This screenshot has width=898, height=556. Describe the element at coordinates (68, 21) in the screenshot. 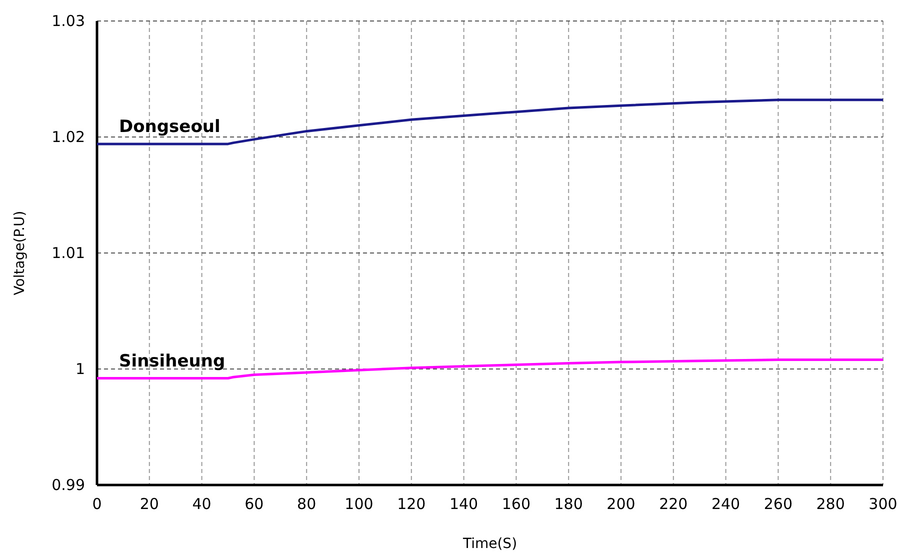

I see `y-tick-label: 1.03` at that location.